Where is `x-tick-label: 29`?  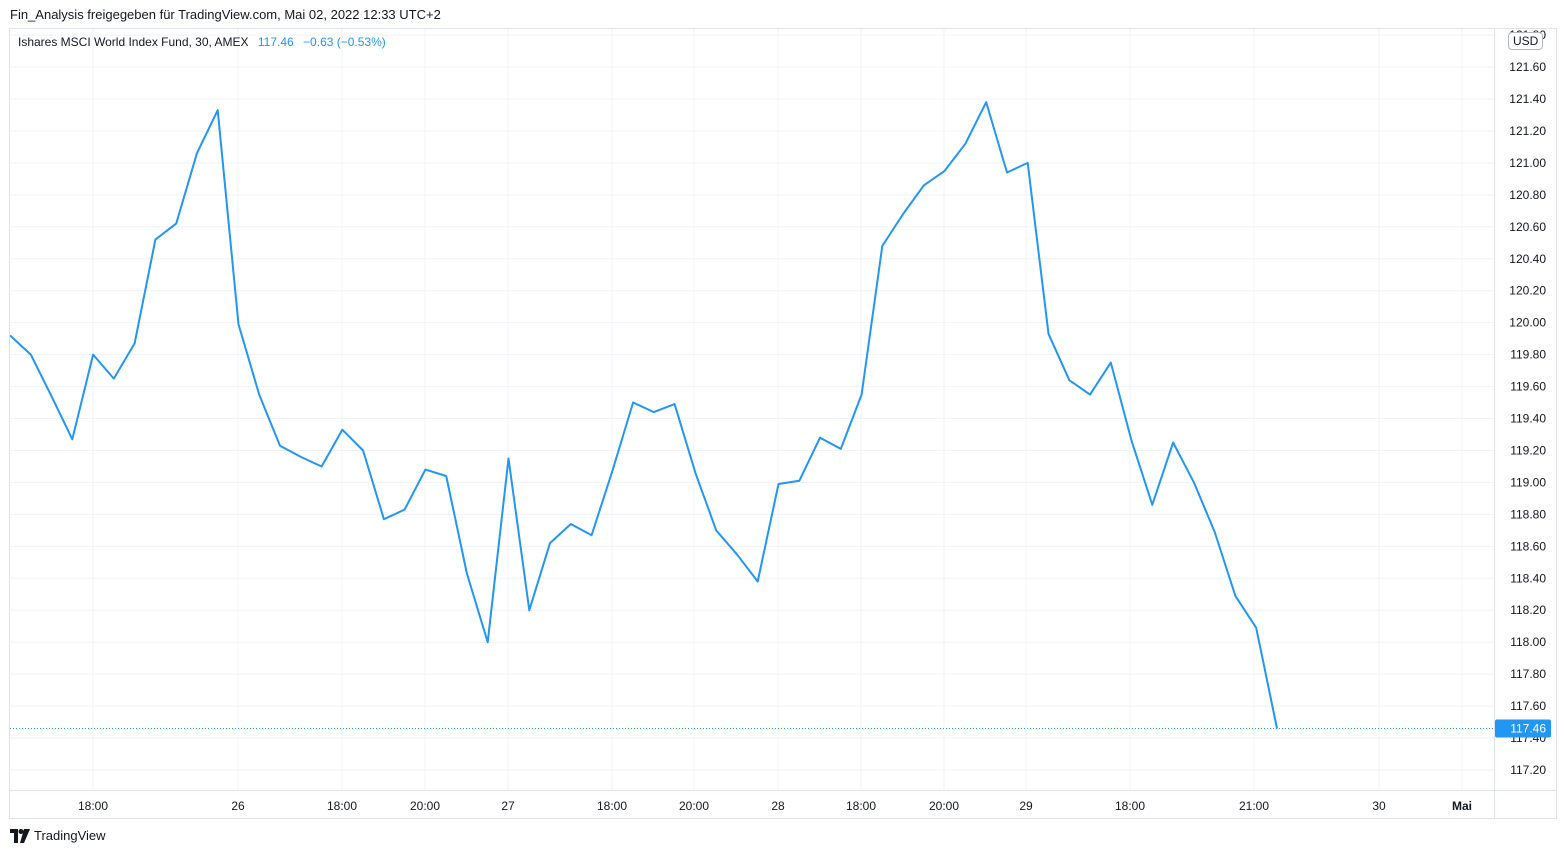
x-tick-label: 29 is located at coordinates (1026, 806).